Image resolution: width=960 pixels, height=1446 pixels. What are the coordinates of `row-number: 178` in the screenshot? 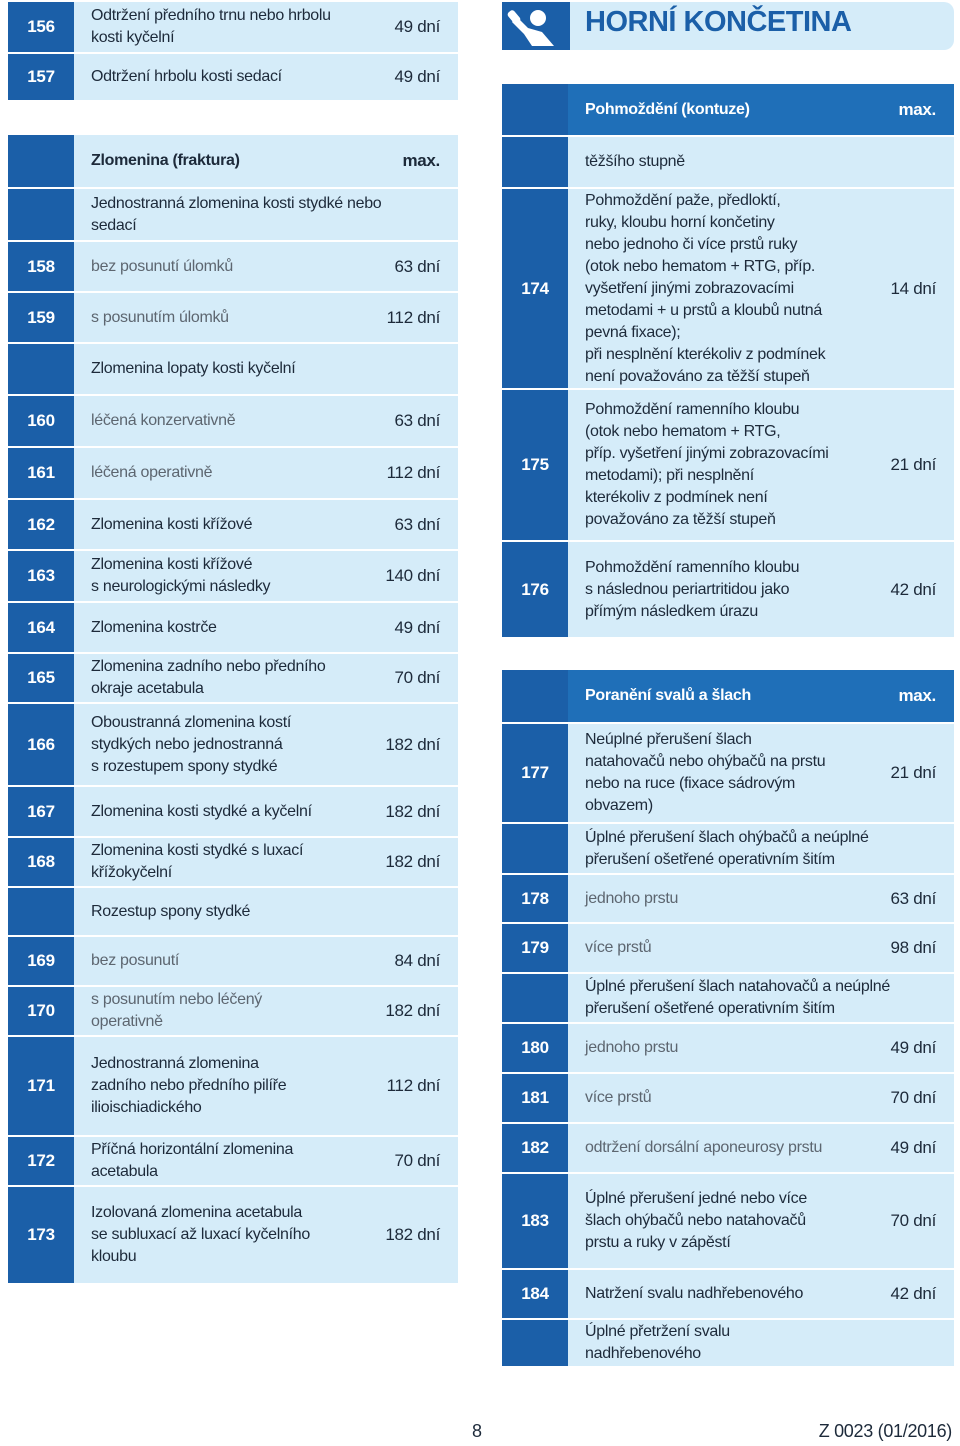 It's located at (535, 898).